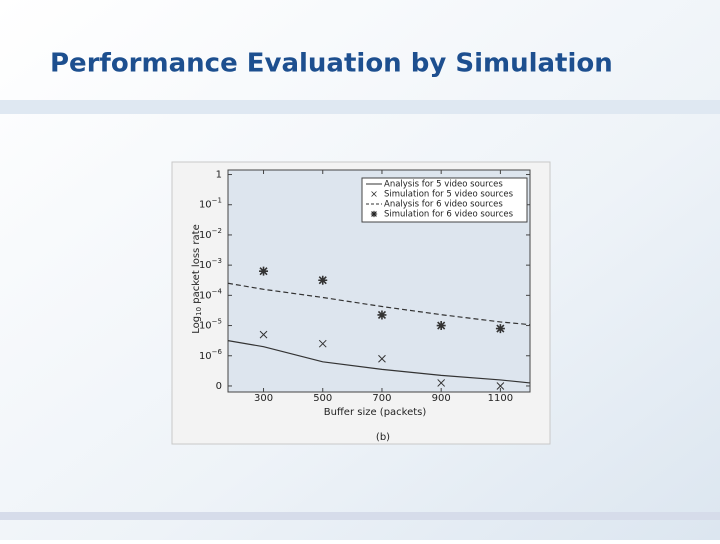 Image resolution: width=720 pixels, height=544 pixels. I want to click on y-tick-label: 10⁻⁵, so click(210, 325).